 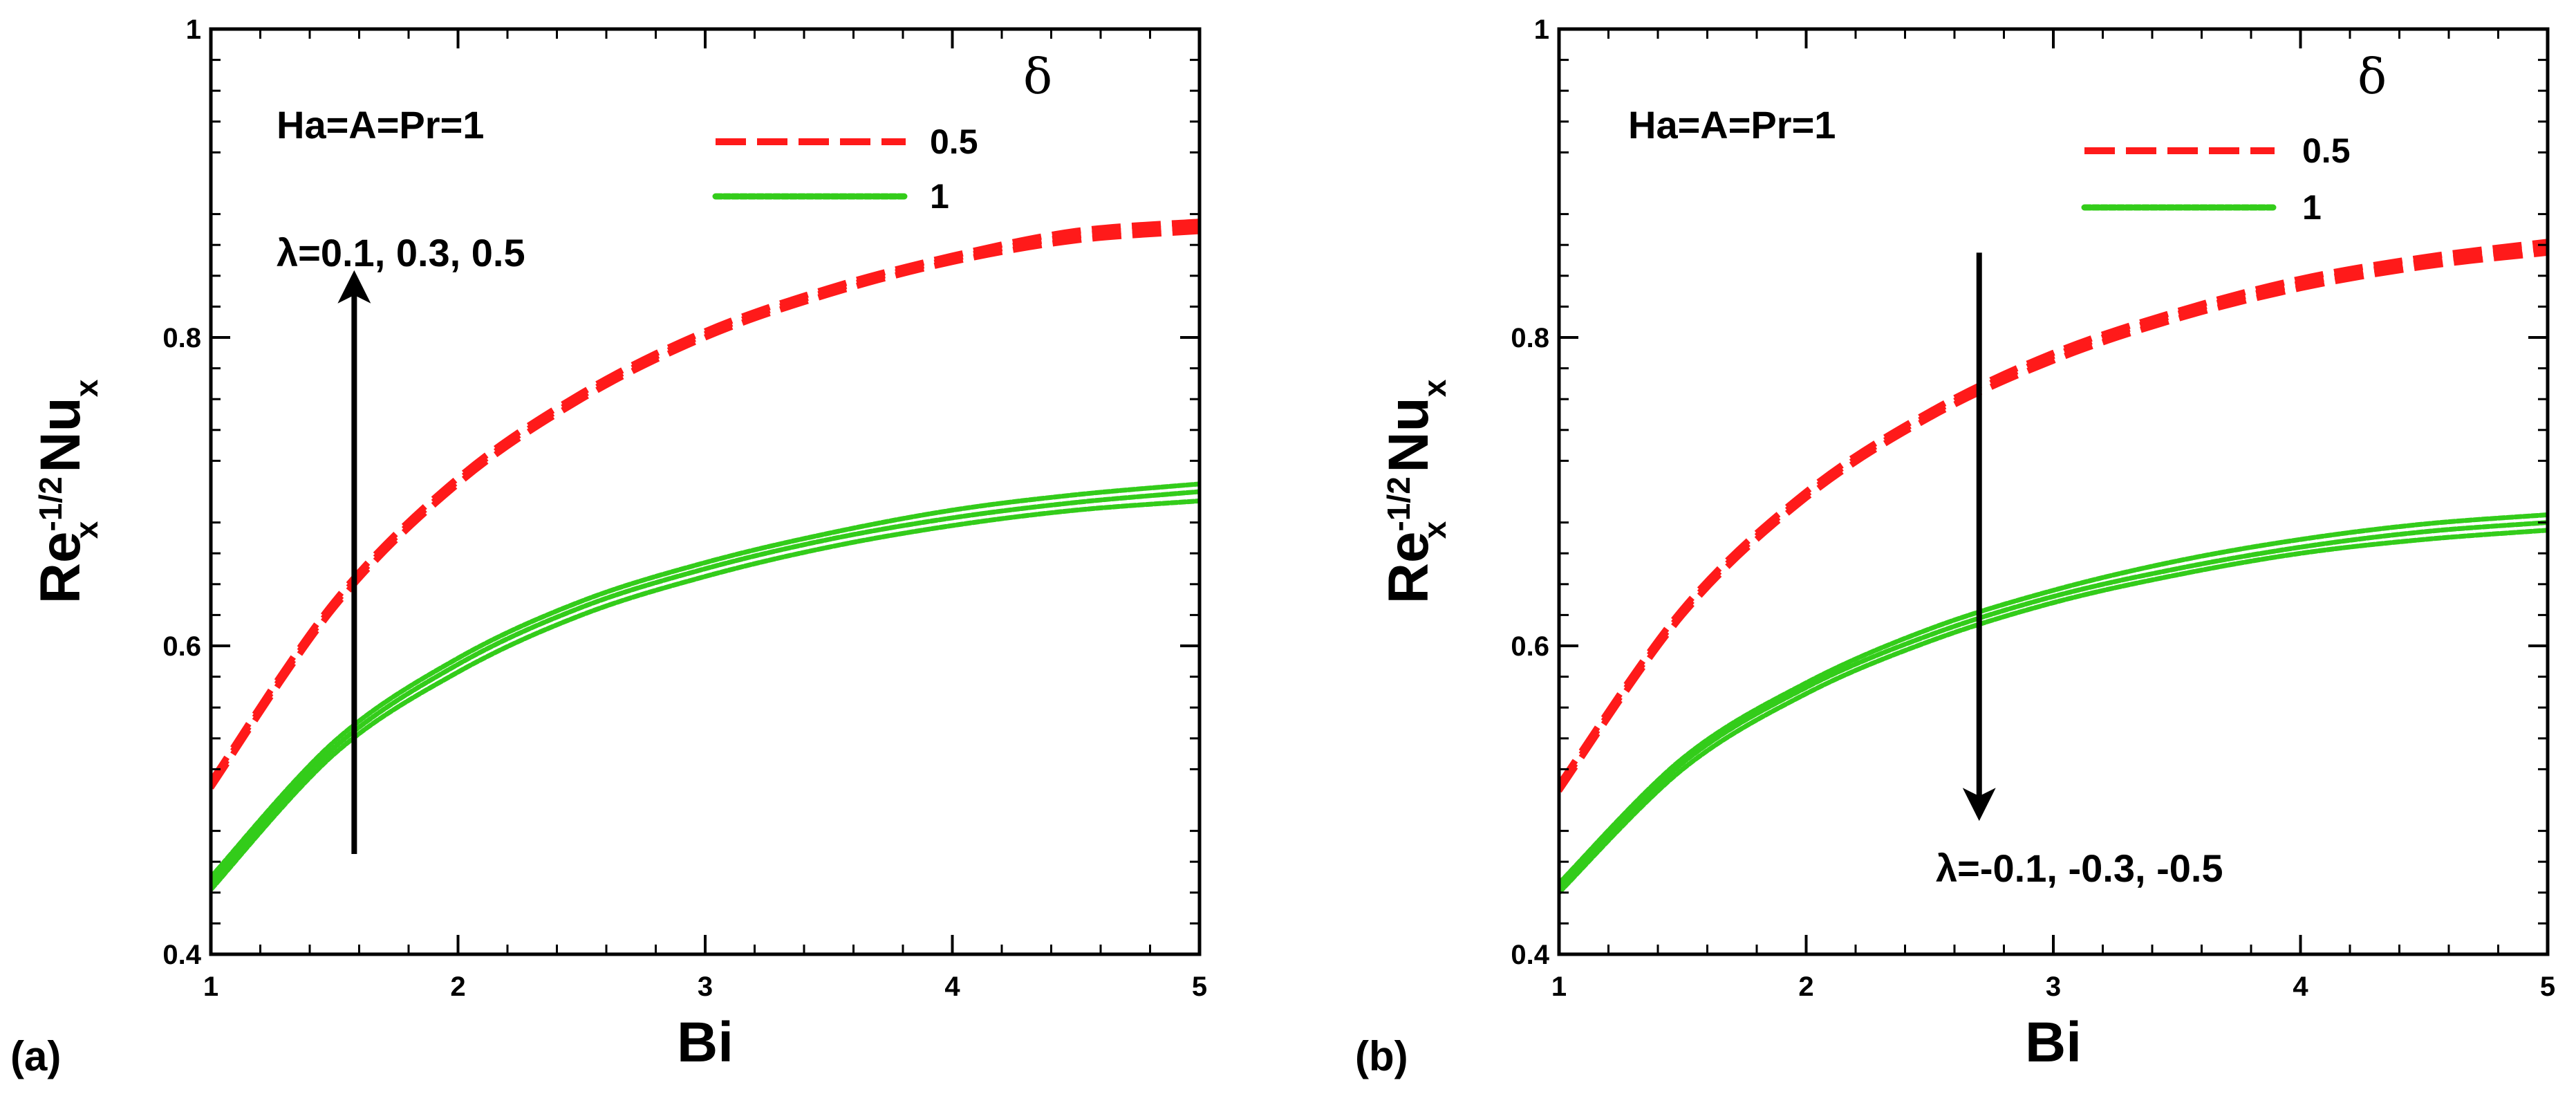 I want to click on legend: δ 0.5 1, so click(x=882, y=132).